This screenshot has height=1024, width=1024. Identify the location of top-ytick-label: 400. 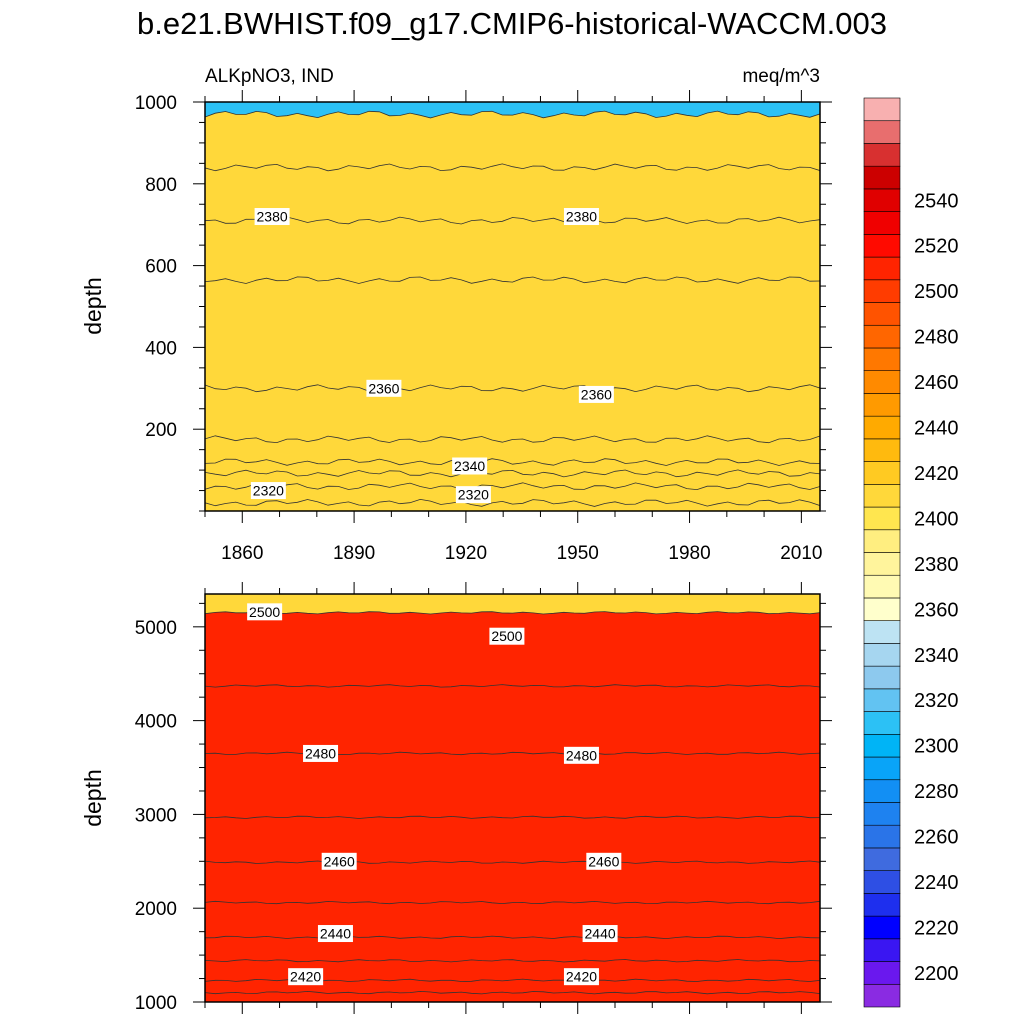
(161, 348).